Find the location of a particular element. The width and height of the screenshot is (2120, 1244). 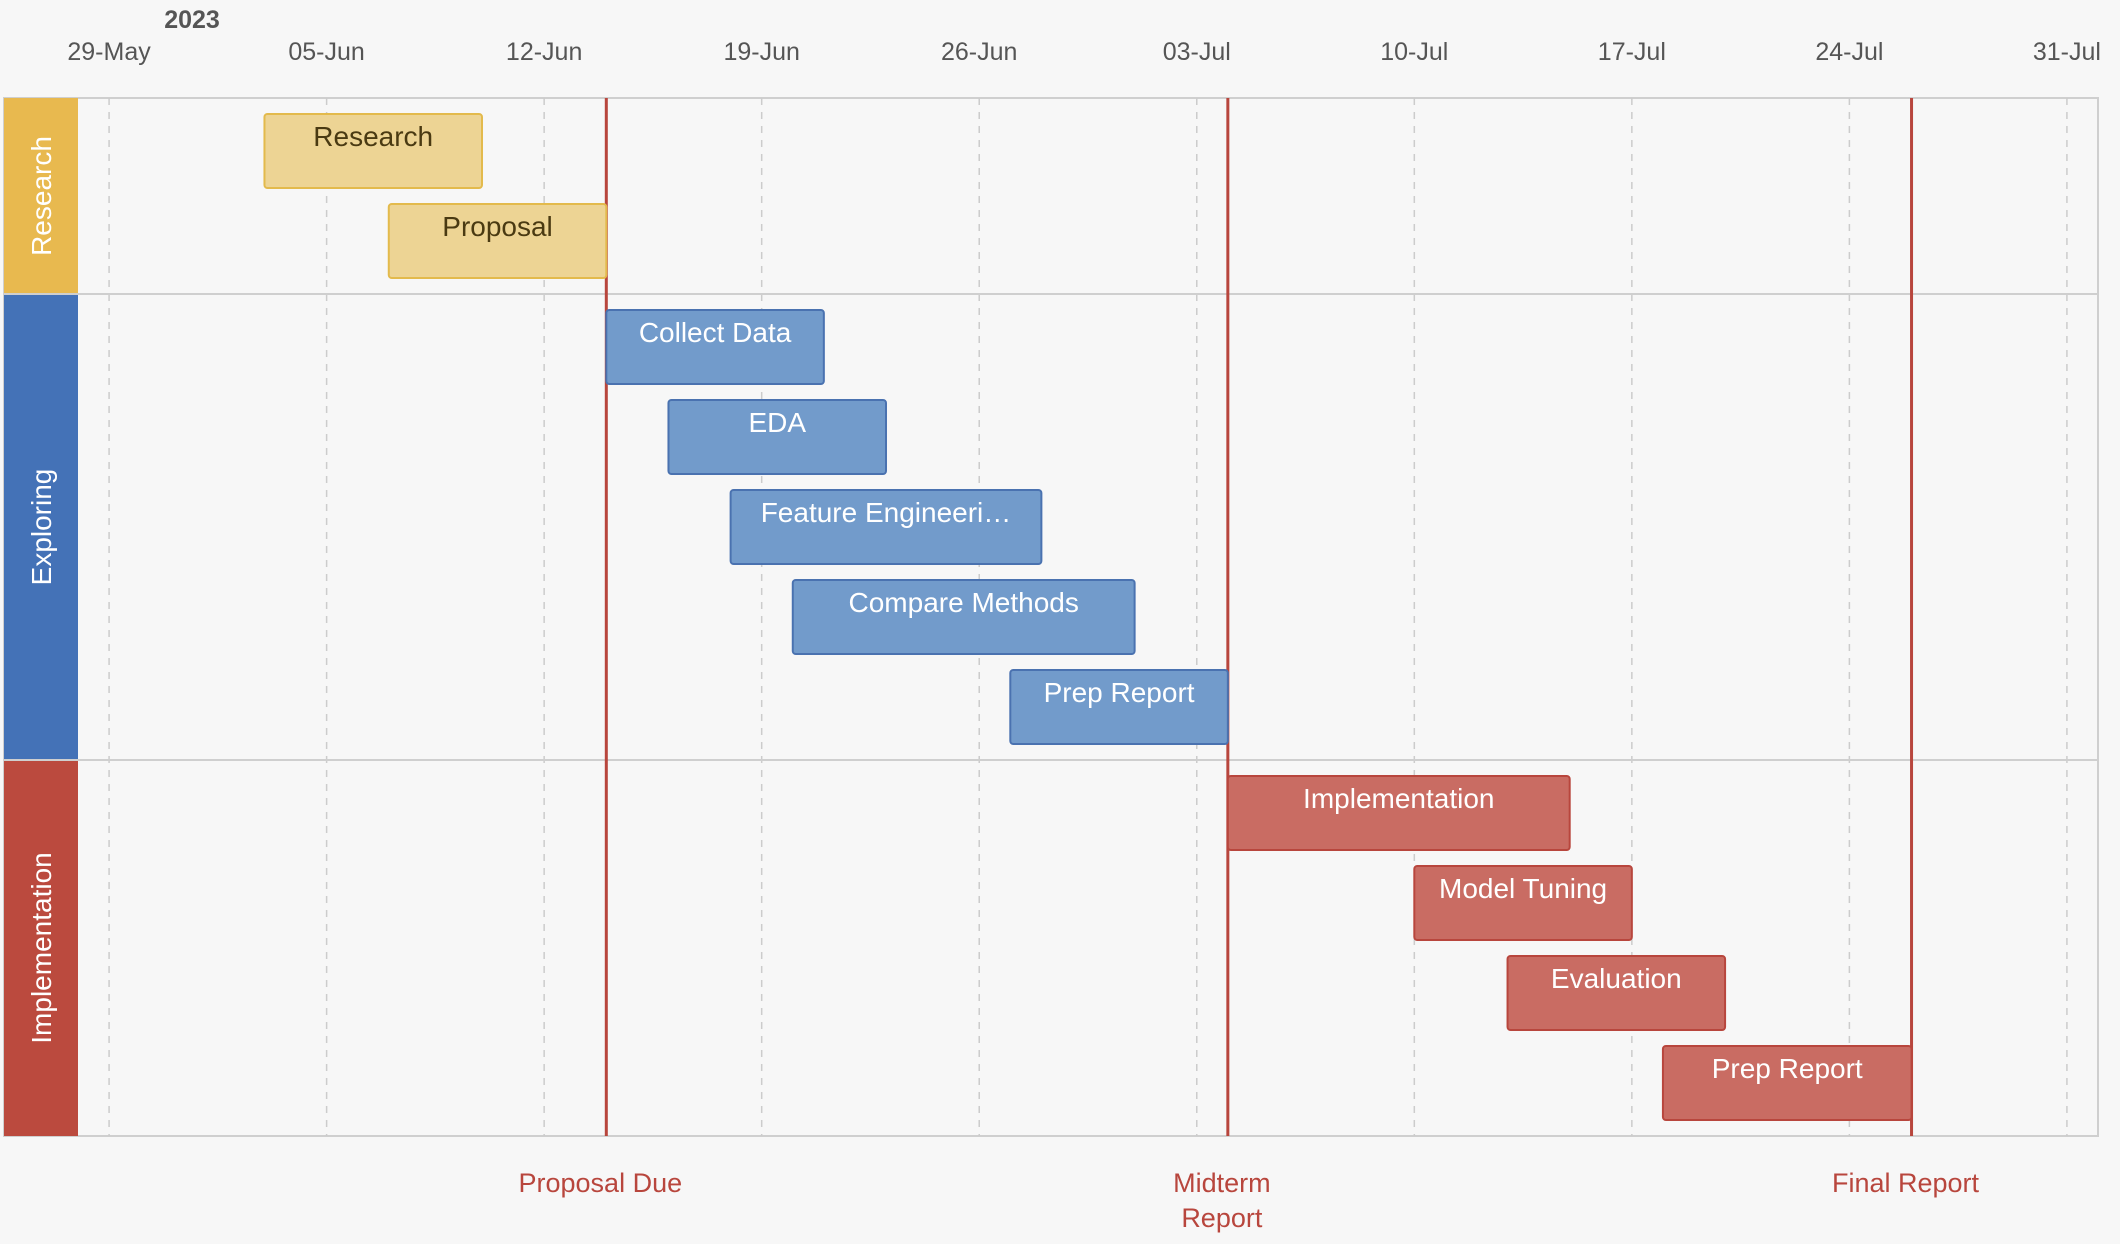

task-label: Compare Methods is located at coordinates (964, 602).